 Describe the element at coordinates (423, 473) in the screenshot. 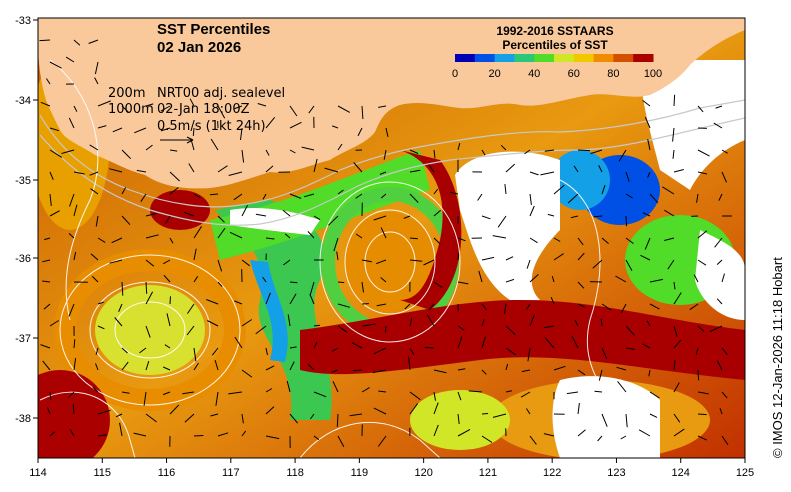

I see `x-tick-label: 120` at that location.